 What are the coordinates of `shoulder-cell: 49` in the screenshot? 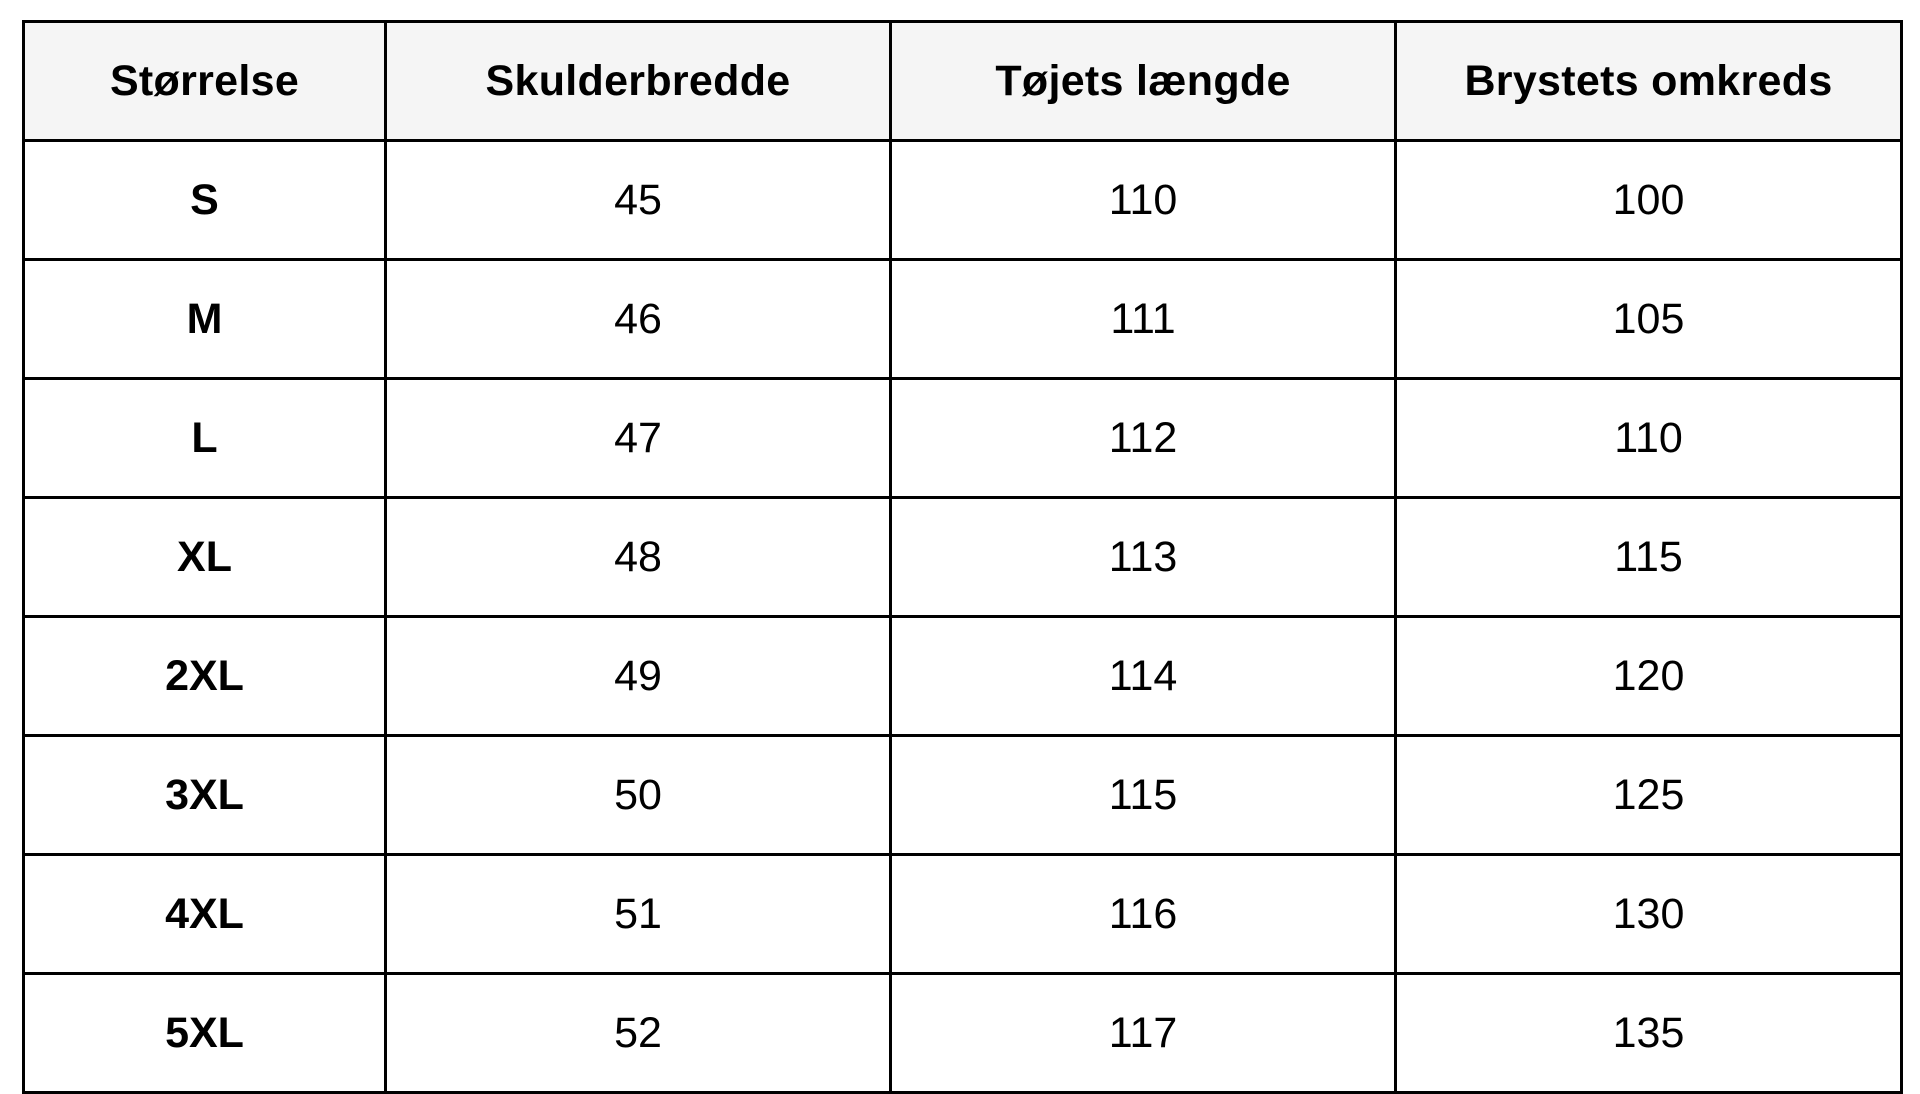 It's located at (638, 676).